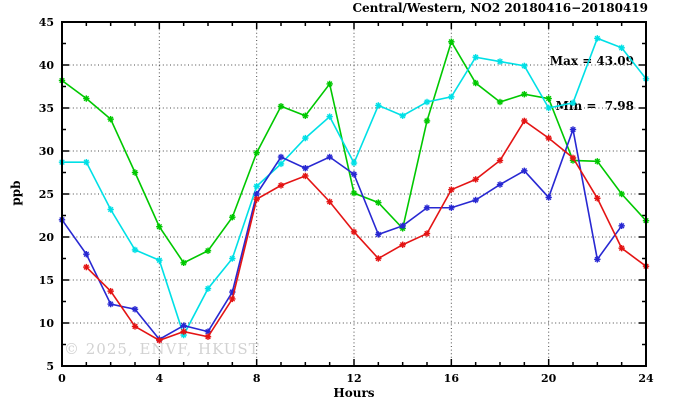 This screenshot has width=674, height=409. What do you see at coordinates (162, 349) in the screenshot?
I see `watermark: © 2025, ENVF, HKUST` at bounding box center [162, 349].